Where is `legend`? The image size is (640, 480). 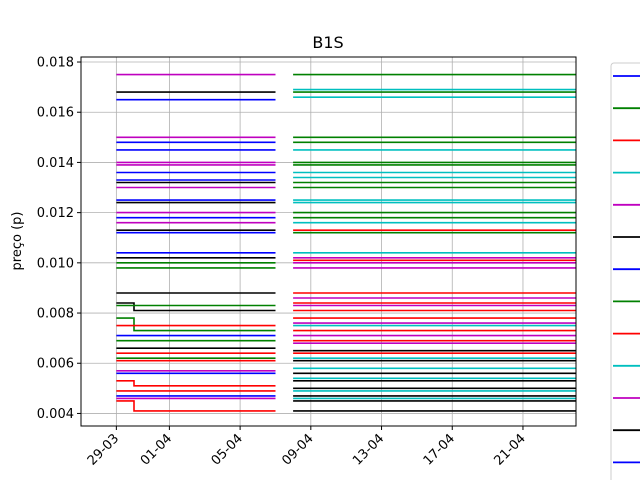 legend is located at coordinates (625, 271).